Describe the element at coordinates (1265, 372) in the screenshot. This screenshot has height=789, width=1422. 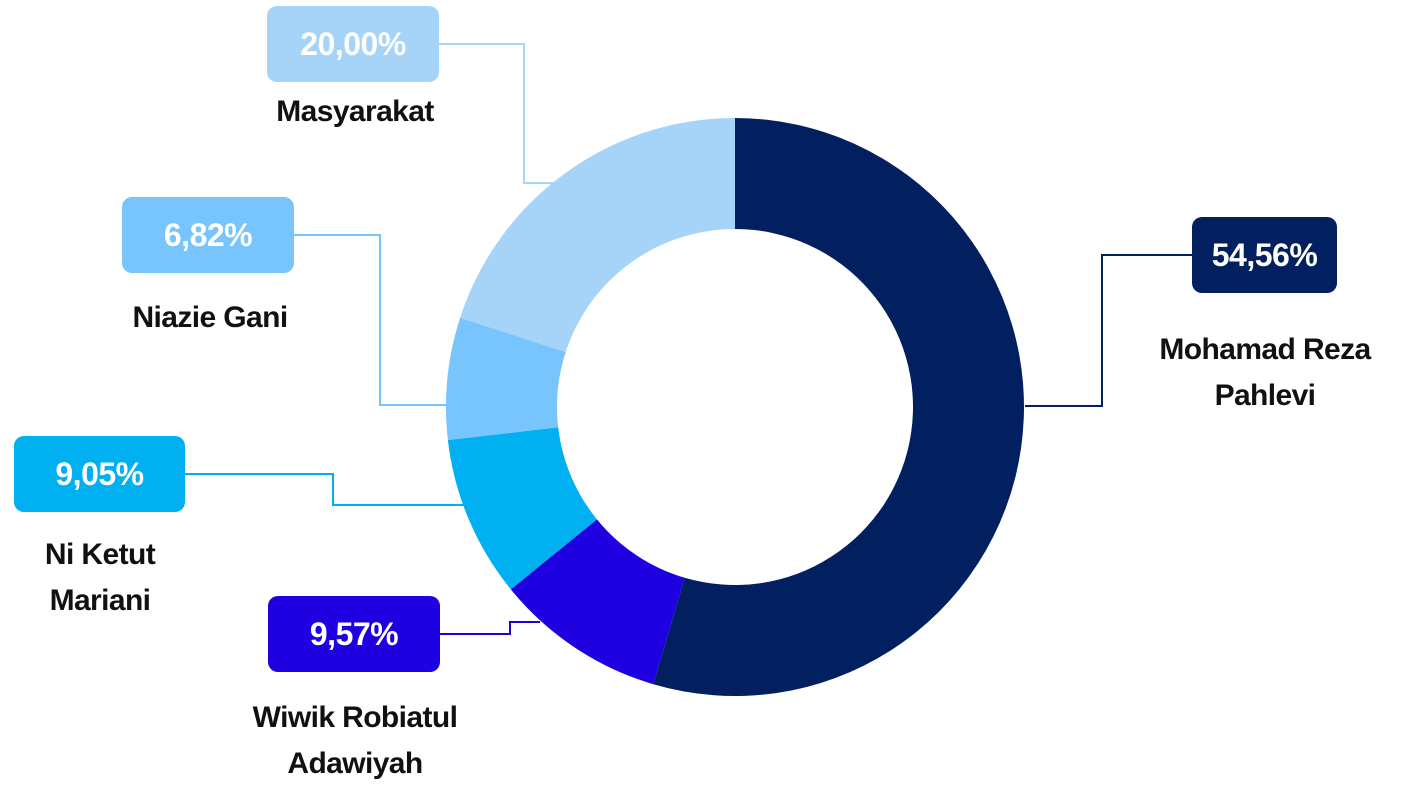
I see `category-label: Mohamad Reza Pahlevi` at that location.